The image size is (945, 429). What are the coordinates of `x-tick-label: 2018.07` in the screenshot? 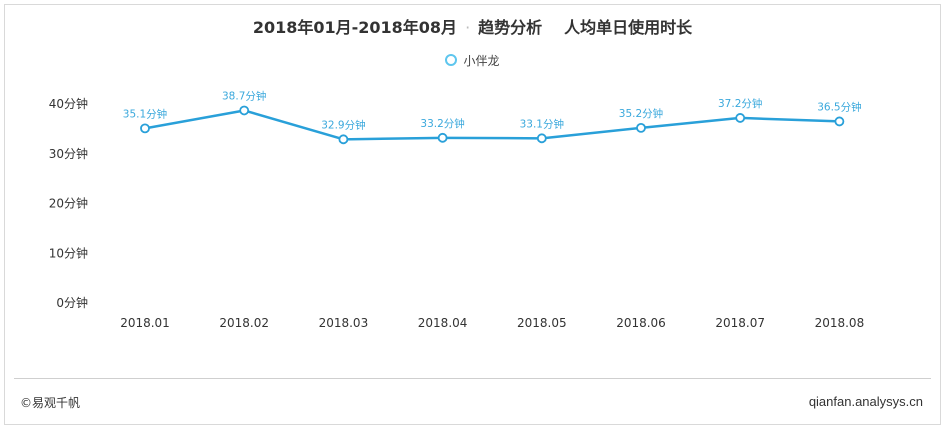 It's located at (740, 323).